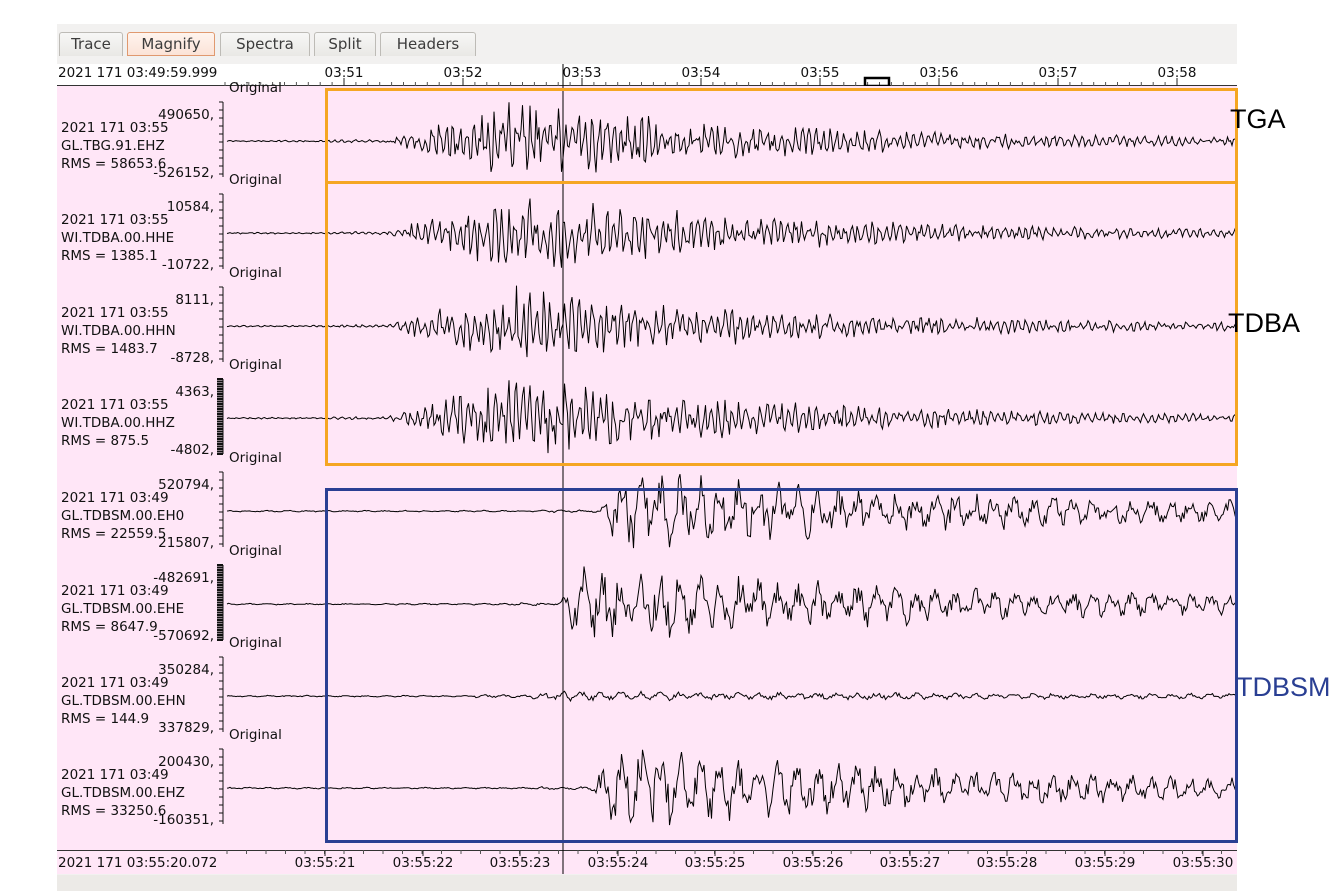  What do you see at coordinates (939, 73) in the screenshot?
I see `top-axis-tick-label: 03:56` at bounding box center [939, 73].